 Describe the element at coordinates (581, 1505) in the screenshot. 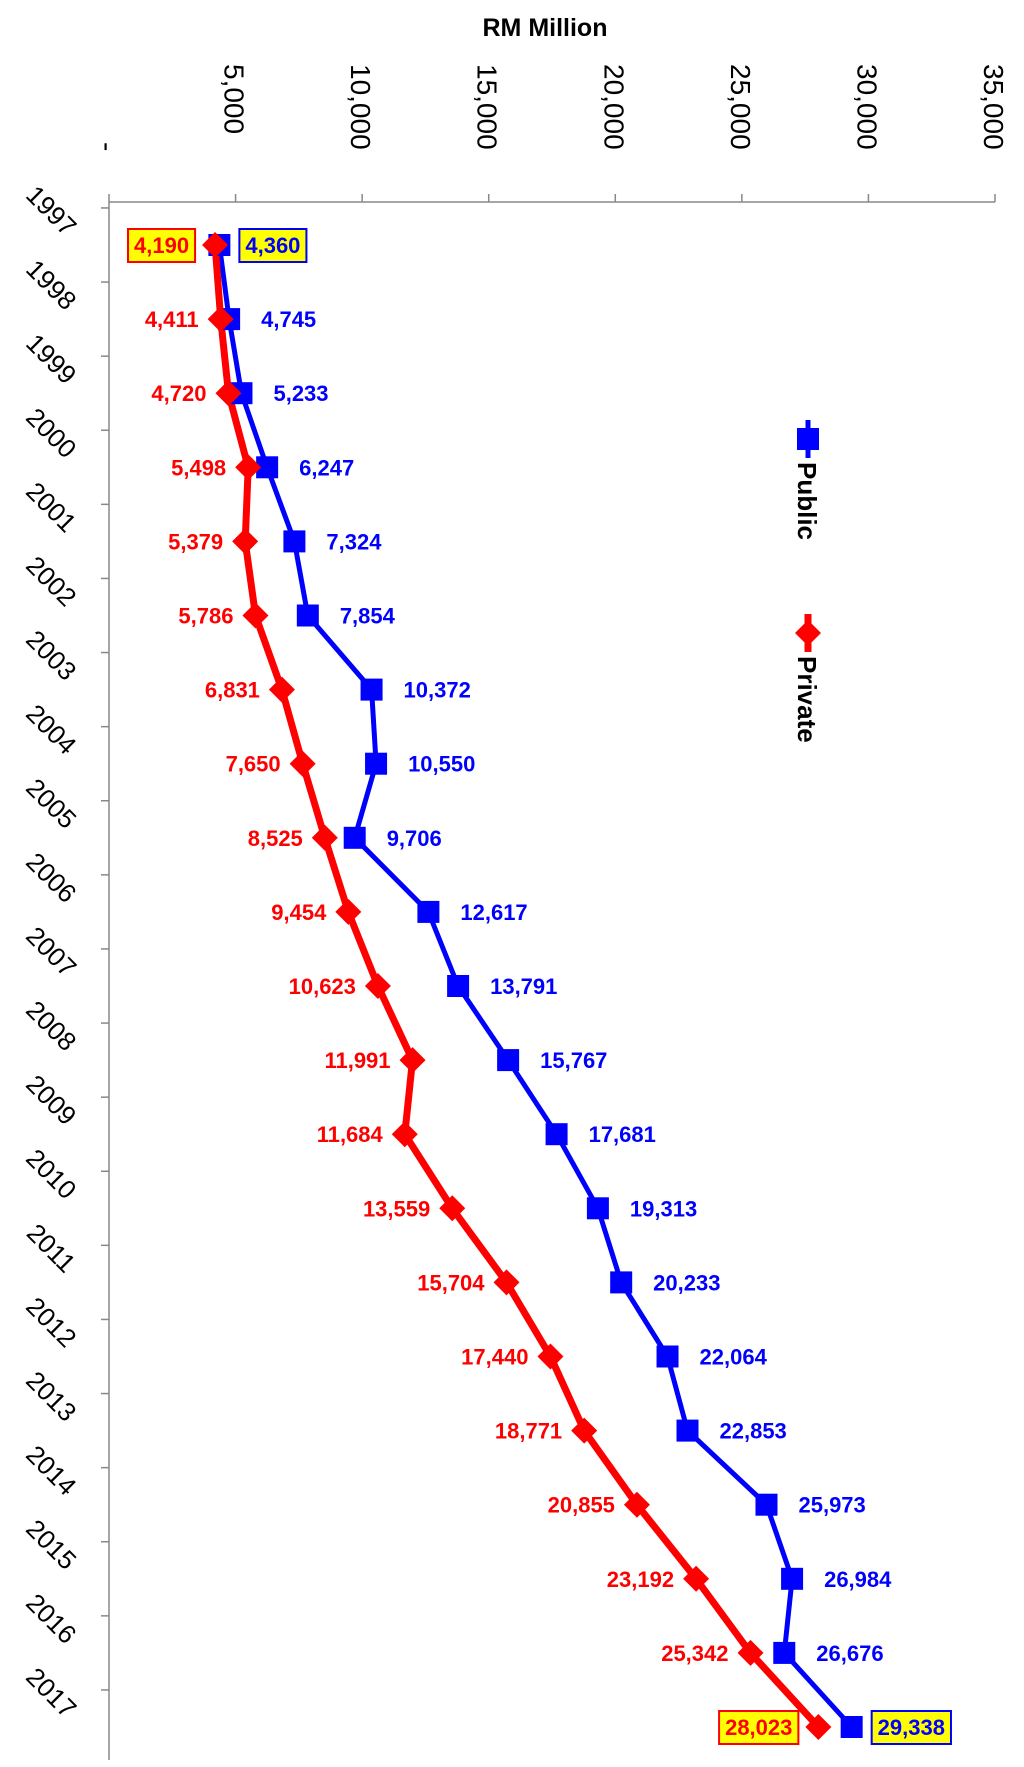

I see `data-label-private: 20,855` at that location.